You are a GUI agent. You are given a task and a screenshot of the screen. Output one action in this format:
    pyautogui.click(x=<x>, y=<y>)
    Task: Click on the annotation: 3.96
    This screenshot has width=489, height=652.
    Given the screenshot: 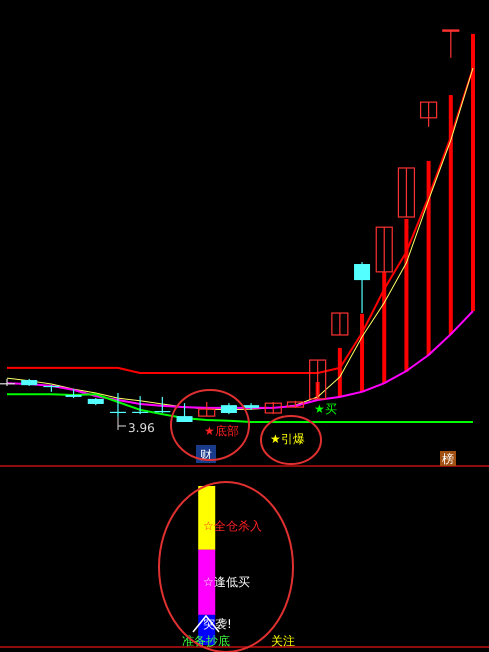 What is the action you would take?
    pyautogui.click(x=141, y=428)
    